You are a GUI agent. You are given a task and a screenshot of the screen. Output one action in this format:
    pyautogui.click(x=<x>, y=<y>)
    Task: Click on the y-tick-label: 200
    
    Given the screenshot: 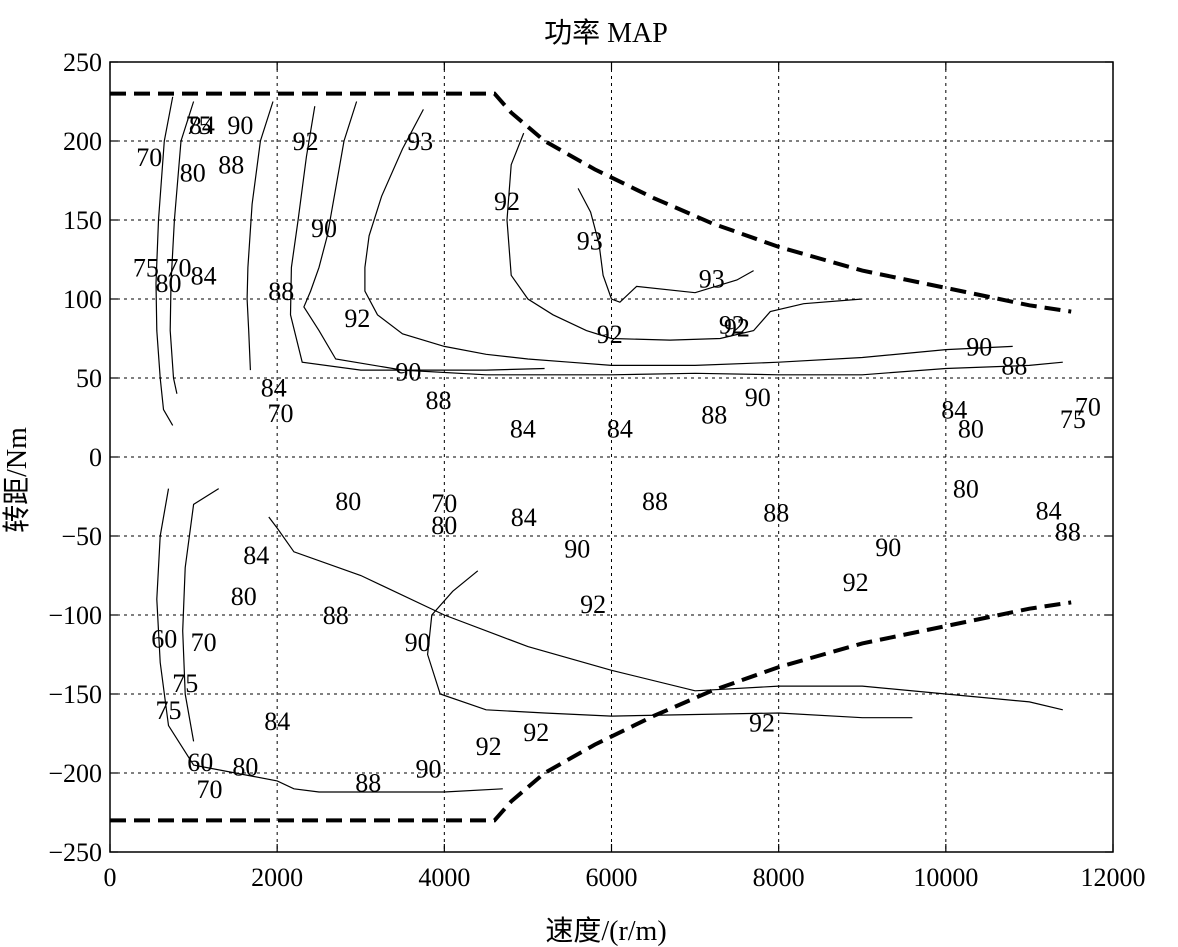 What is the action you would take?
    pyautogui.click(x=82, y=141)
    